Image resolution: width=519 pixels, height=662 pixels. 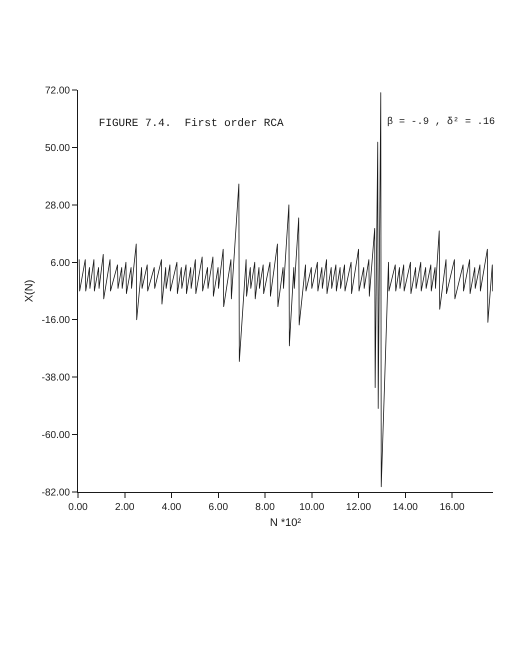 I want to click on y-axis-title: X(N), so click(x=29, y=291).